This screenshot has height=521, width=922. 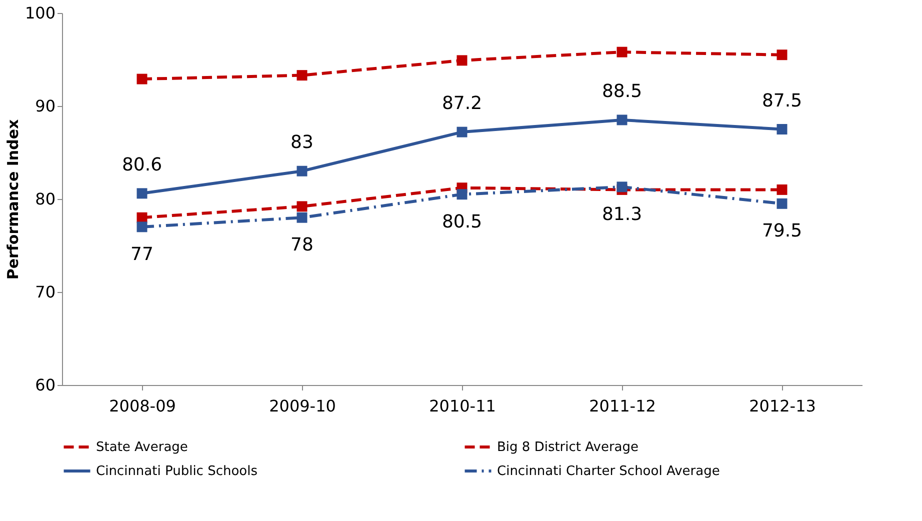 I want to click on data-label: 83, so click(x=302, y=143).